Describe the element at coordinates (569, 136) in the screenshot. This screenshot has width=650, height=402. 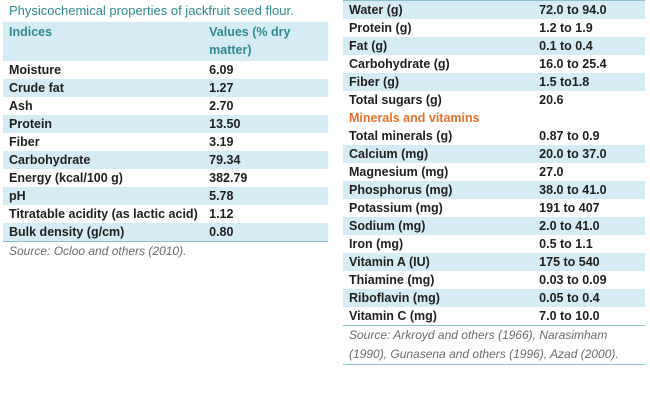
I see `row-value: 0.87 to 0.9` at that location.